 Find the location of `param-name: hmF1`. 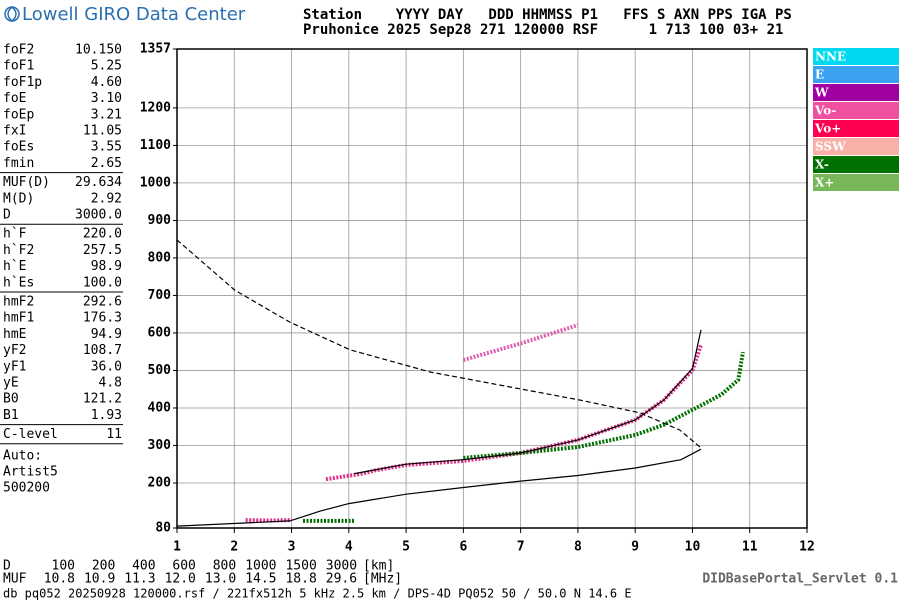

param-name: hmF1 is located at coordinates (18, 318).